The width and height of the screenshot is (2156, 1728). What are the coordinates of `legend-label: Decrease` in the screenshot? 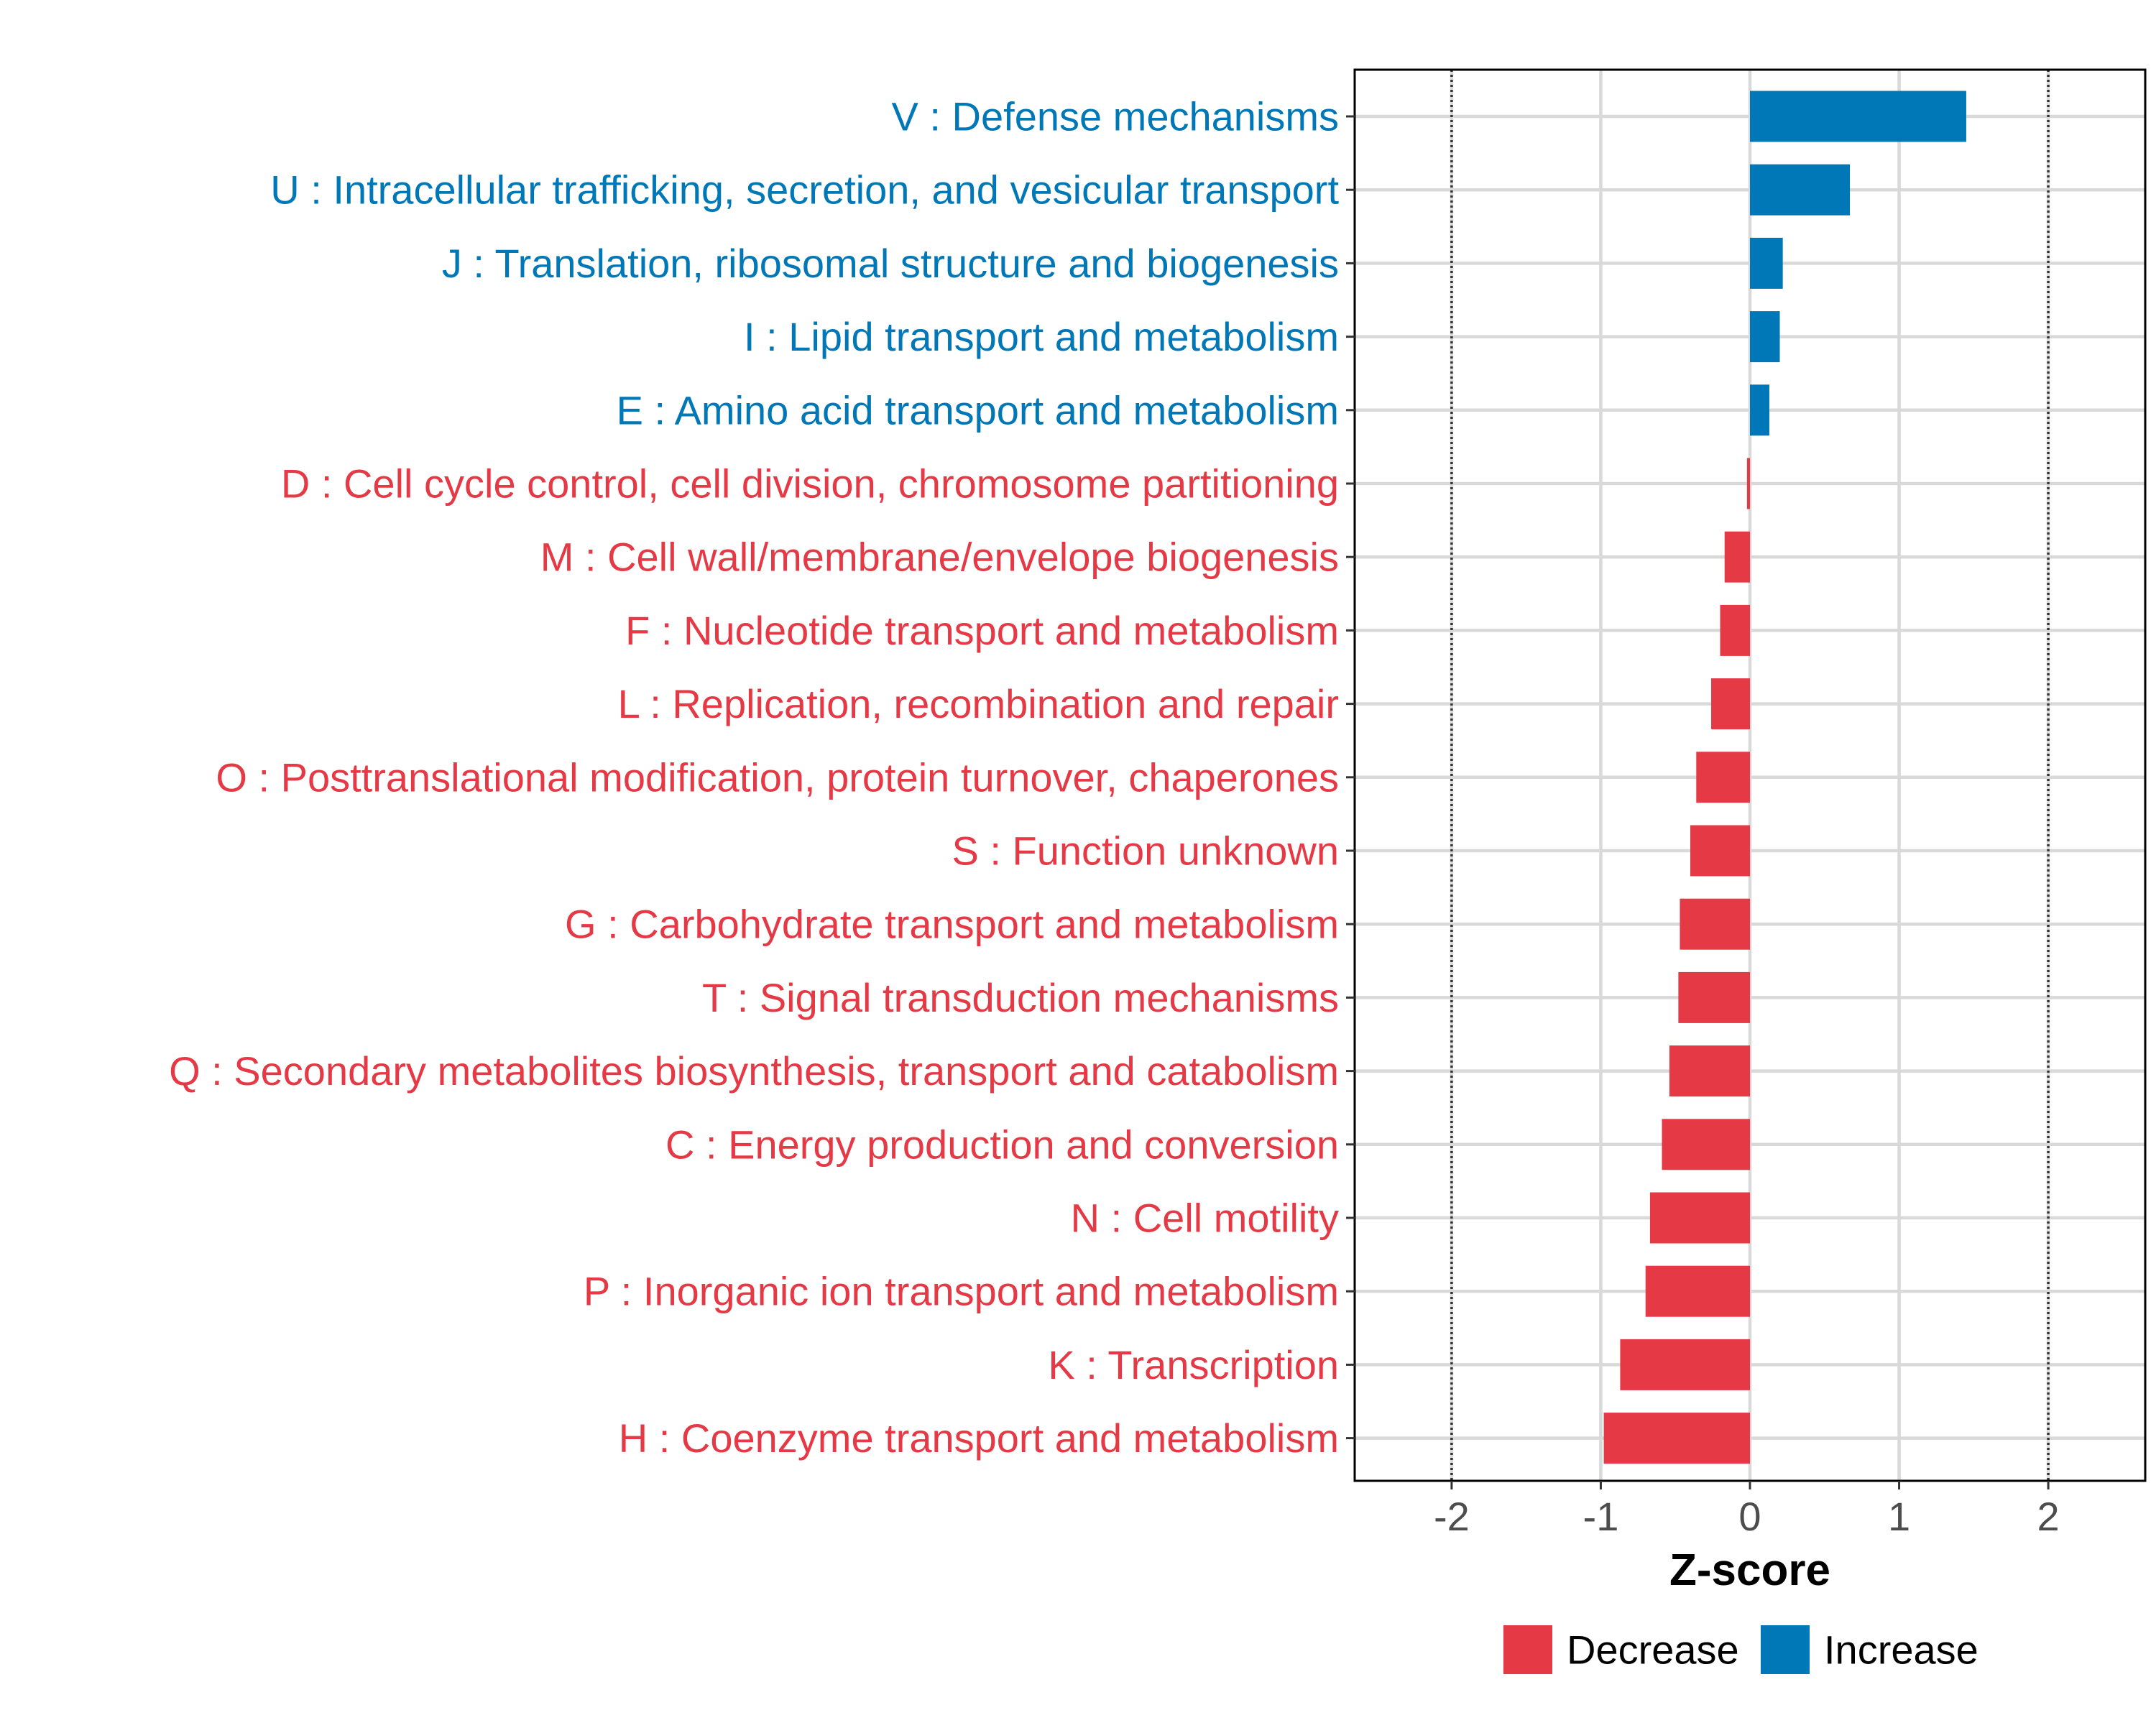 It's located at (1653, 1650).